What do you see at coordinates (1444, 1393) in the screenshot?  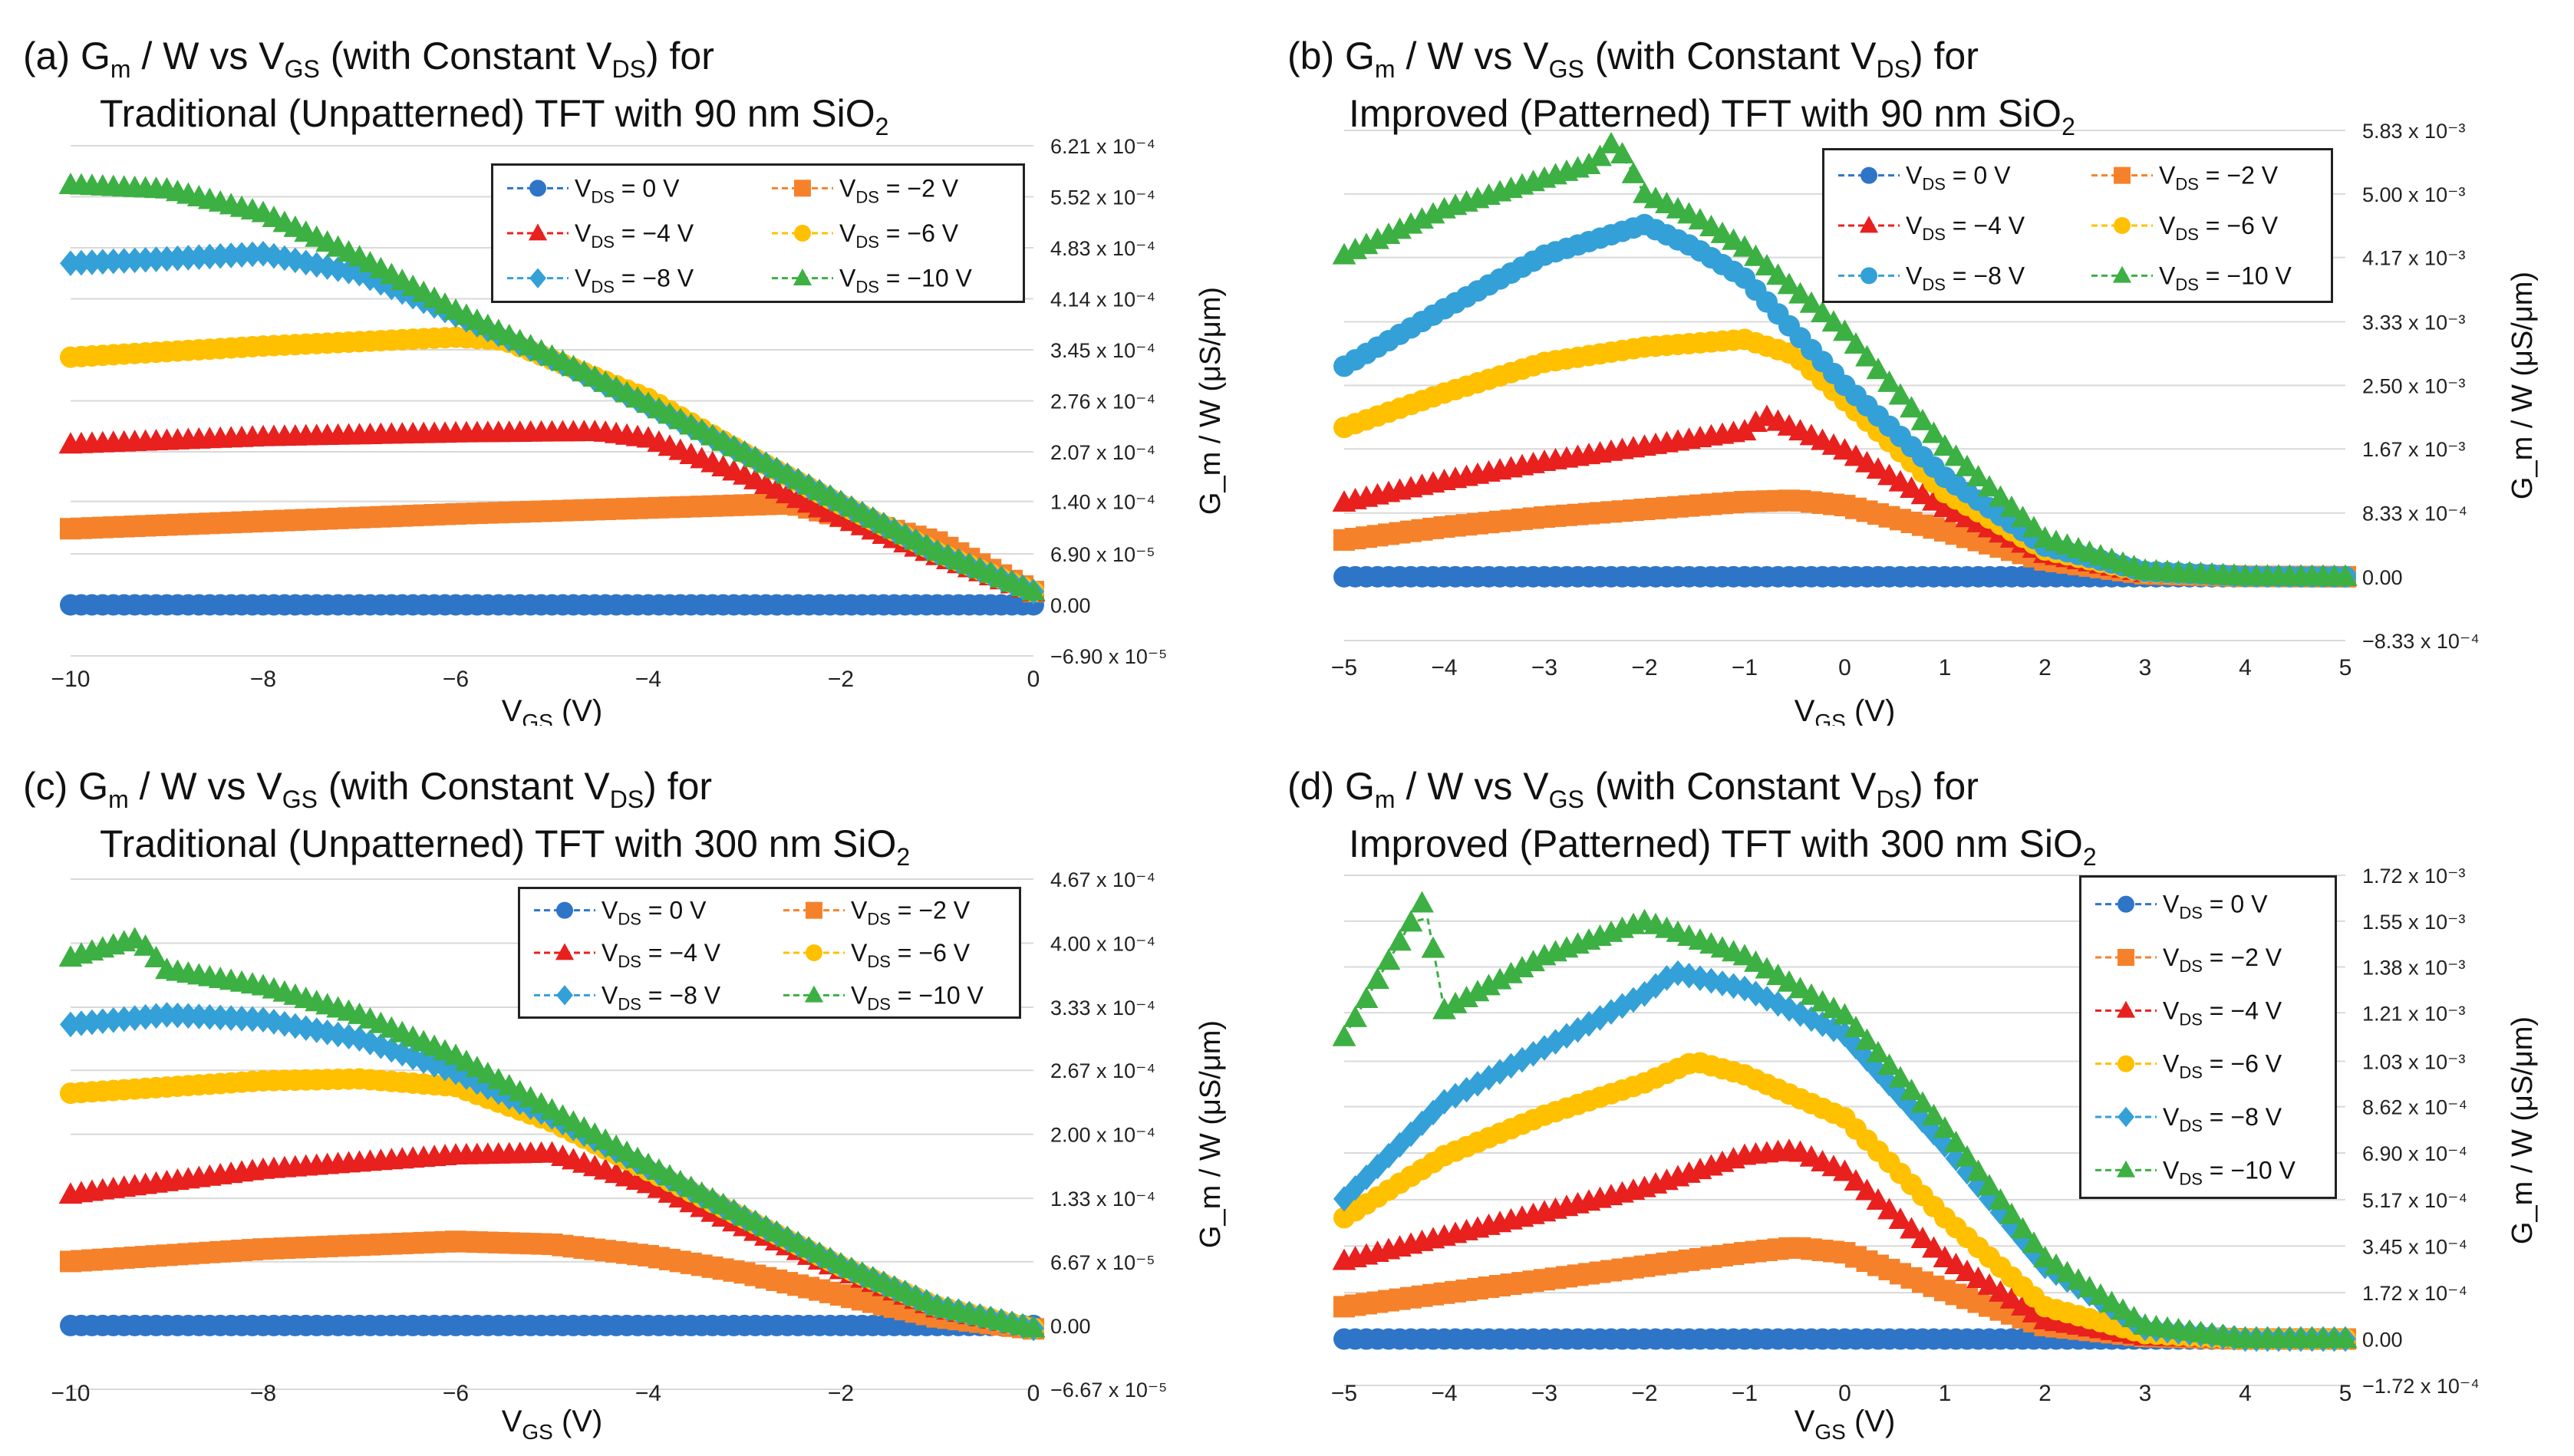 I see `x-tick-label: −4` at bounding box center [1444, 1393].